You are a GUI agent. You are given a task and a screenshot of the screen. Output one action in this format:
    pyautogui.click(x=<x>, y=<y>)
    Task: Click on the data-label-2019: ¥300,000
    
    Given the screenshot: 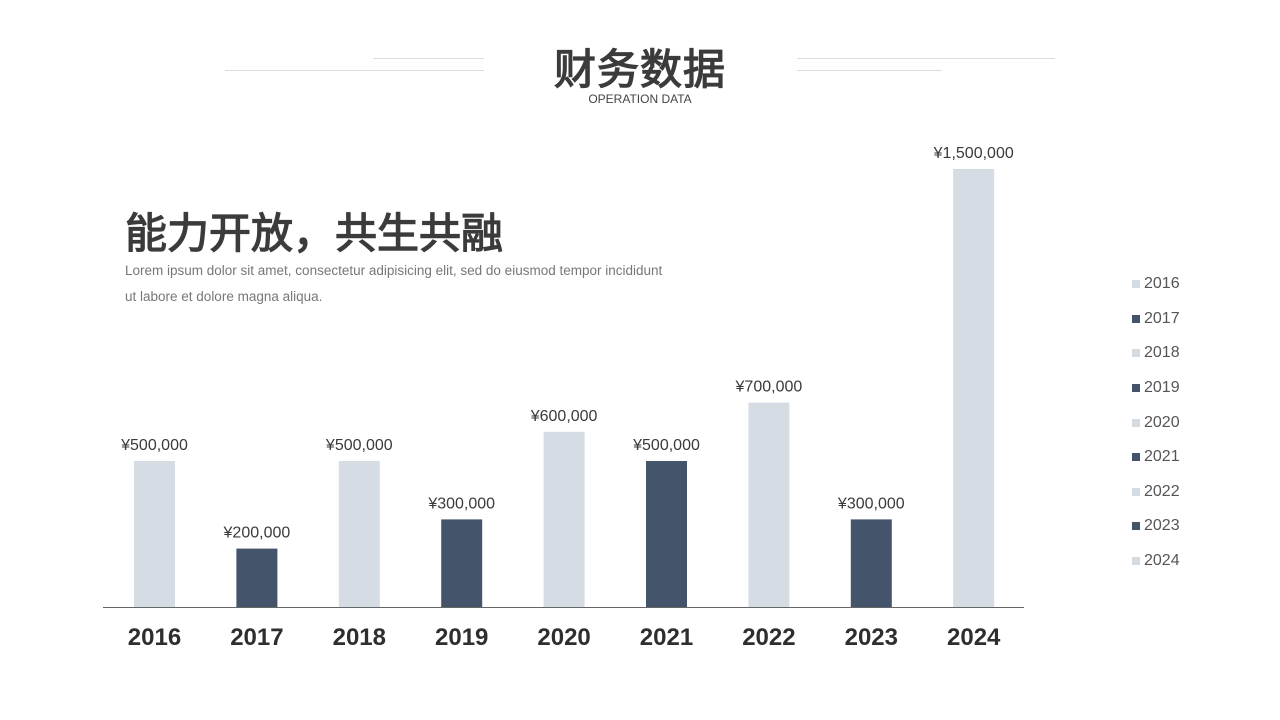 What is the action you would take?
    pyautogui.click(x=461, y=503)
    